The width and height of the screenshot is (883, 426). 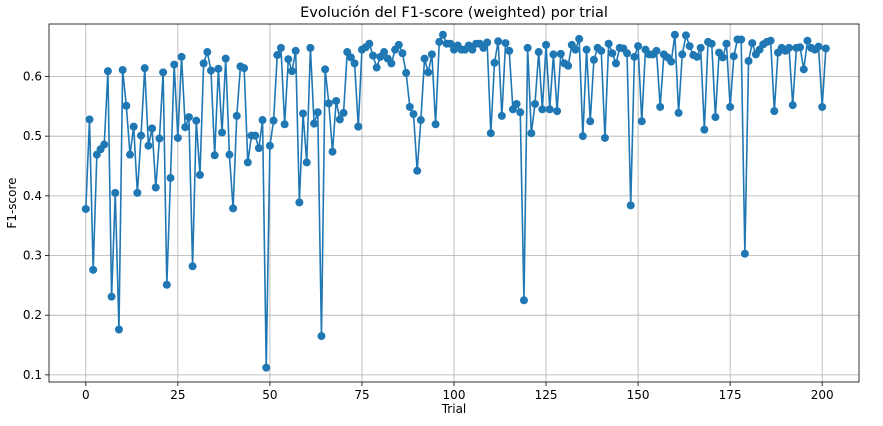 I want to click on x-tick-label: 175, so click(x=730, y=395).